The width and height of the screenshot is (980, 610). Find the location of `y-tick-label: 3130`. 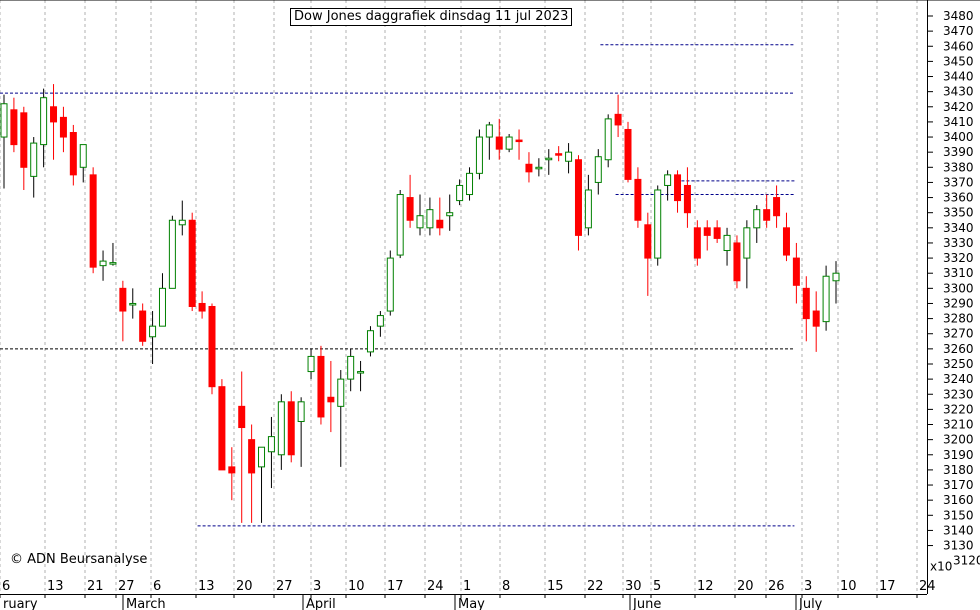

y-tick-label: 3130 is located at coordinates (958, 546).